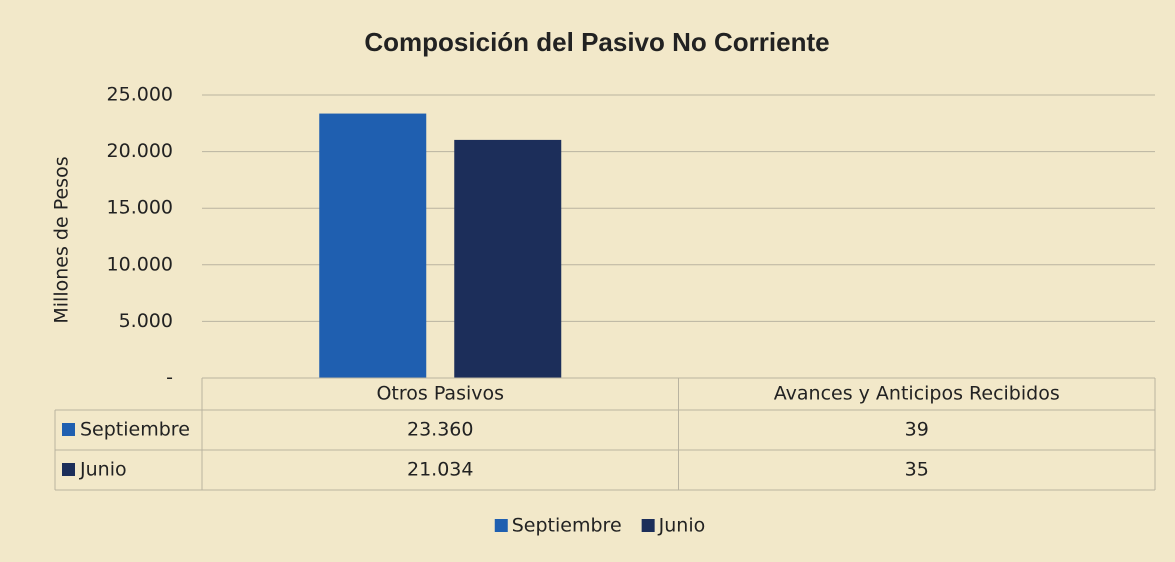  What do you see at coordinates (146, 321) in the screenshot?
I see `y-tick-label: 5.000` at bounding box center [146, 321].